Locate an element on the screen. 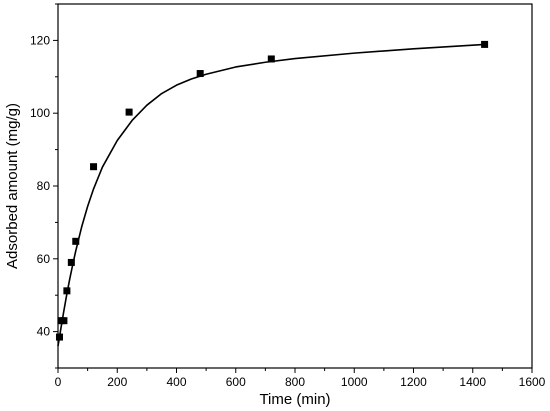  x-tick-label: 1600 is located at coordinates (532, 382).